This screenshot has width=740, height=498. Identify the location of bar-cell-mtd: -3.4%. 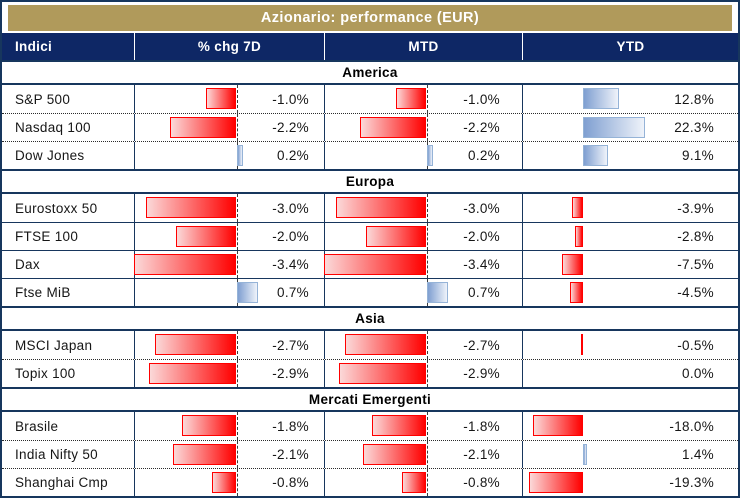
(423, 264).